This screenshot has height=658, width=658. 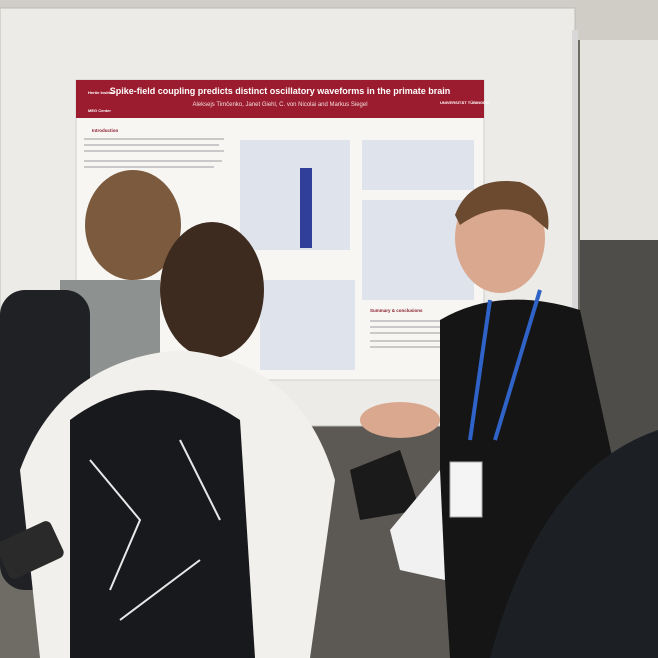 What do you see at coordinates (396, 310) in the screenshot?
I see `section-heading: Summary & conclusions` at bounding box center [396, 310].